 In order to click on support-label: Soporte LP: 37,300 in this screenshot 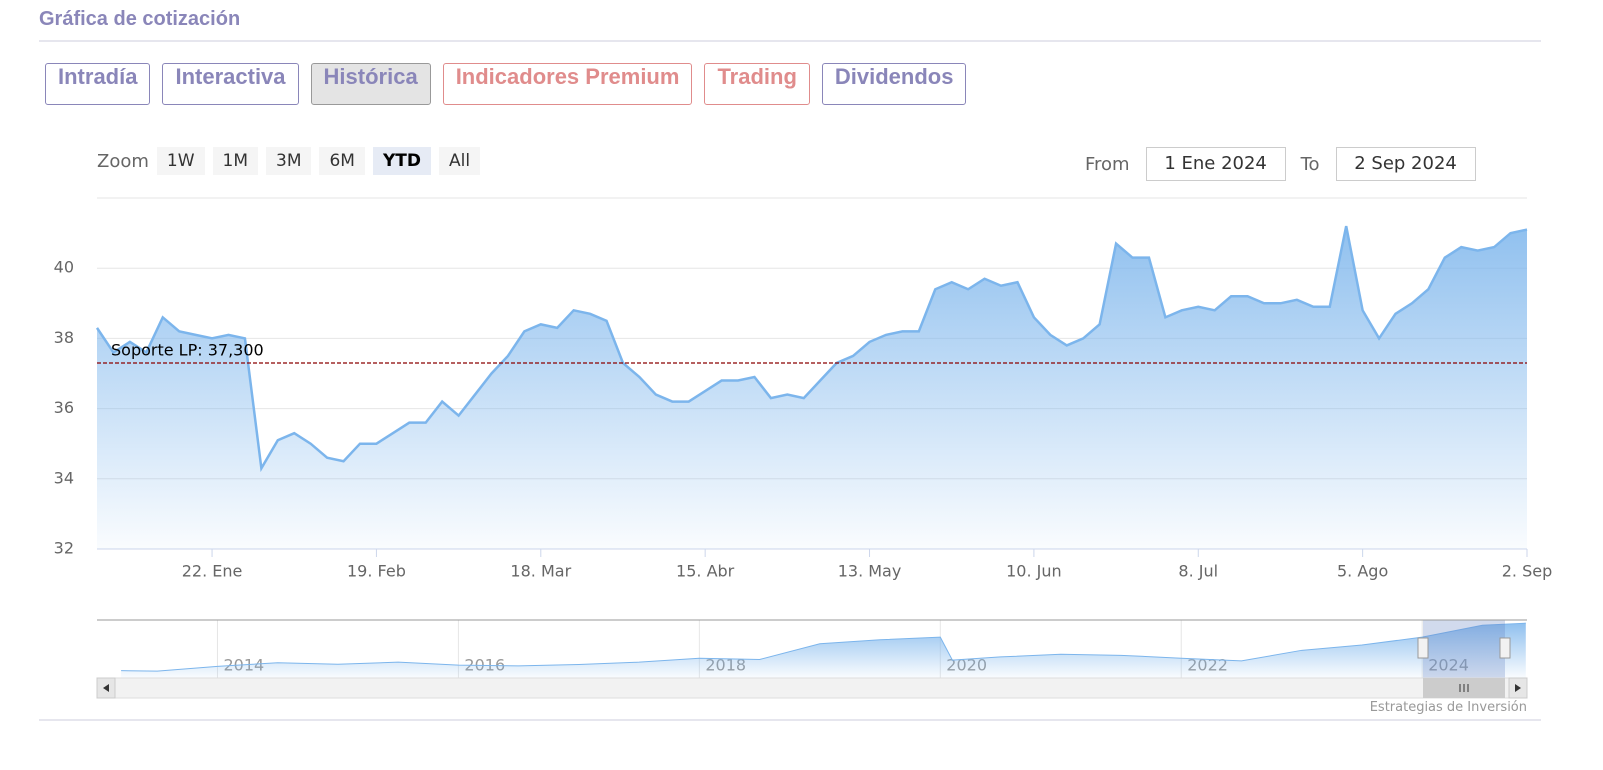, I will do `click(187, 349)`.